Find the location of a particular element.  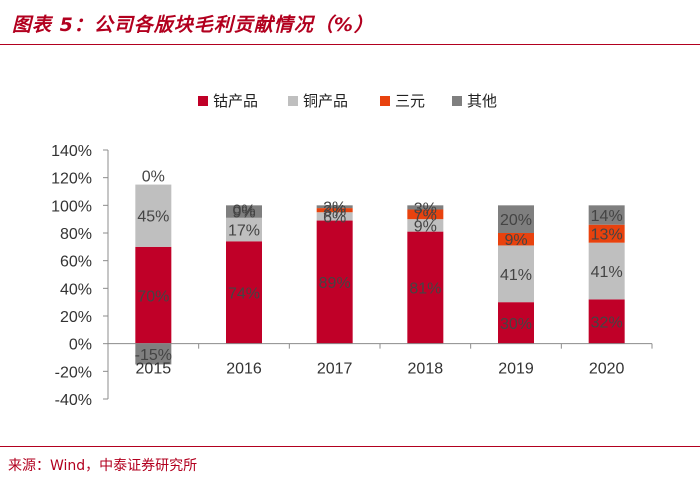

legend-label-copper: 铜产品 is located at coordinates (325, 101).